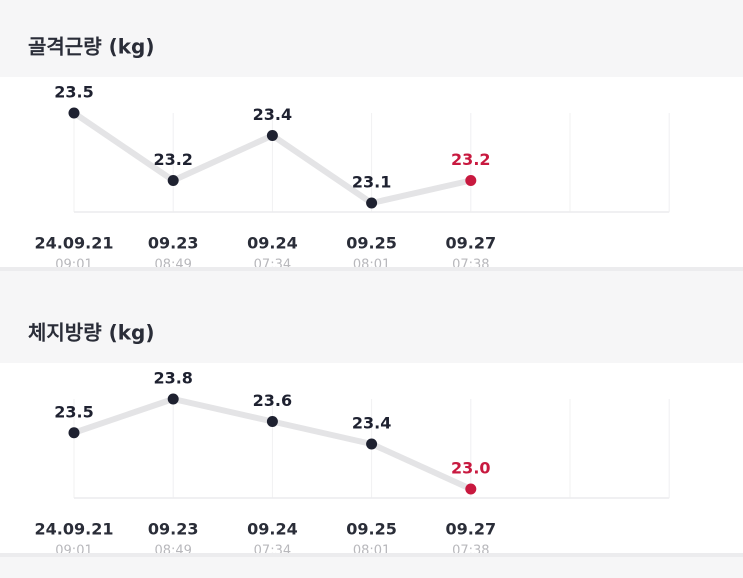 This screenshot has height=578, width=743. Describe the element at coordinates (172, 378) in the screenshot. I see `value-label: 23.8` at that location.